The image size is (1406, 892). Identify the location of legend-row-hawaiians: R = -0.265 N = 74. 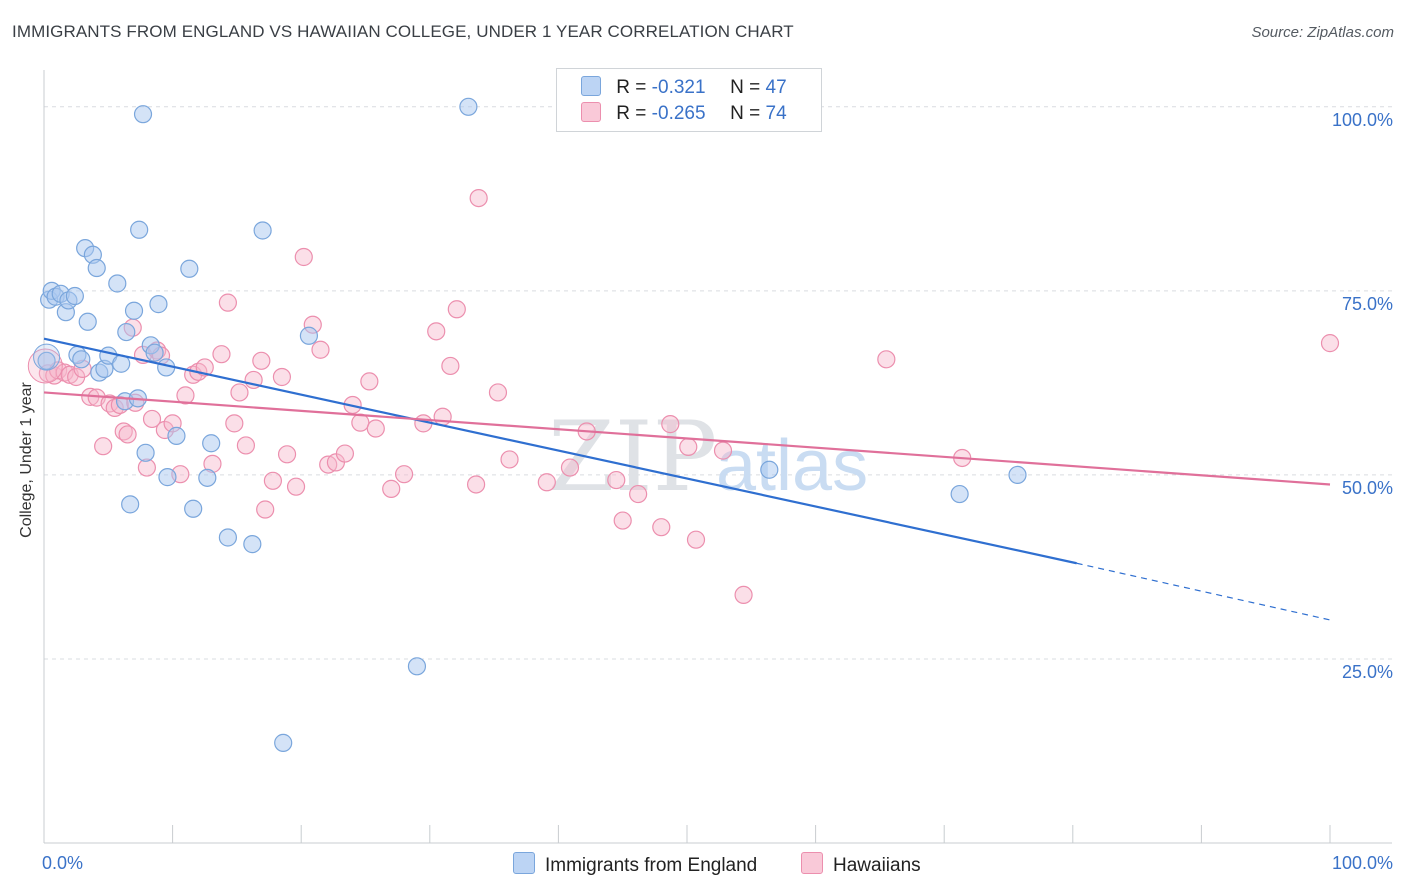
(684, 114).